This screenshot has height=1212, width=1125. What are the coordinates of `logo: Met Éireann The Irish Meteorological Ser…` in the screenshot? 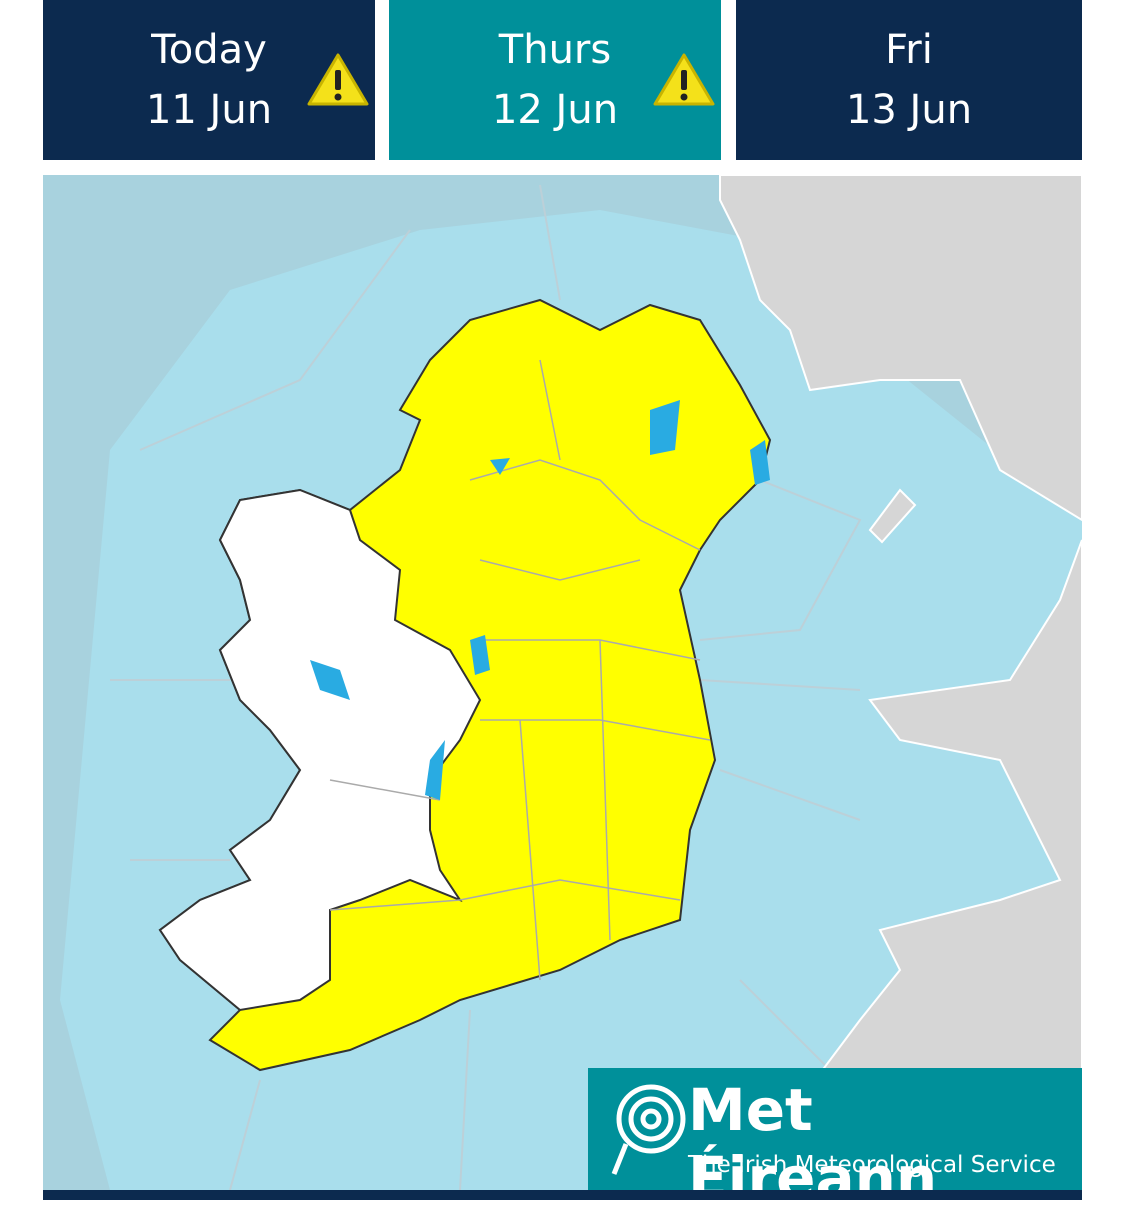 It's located at (835, 1140).